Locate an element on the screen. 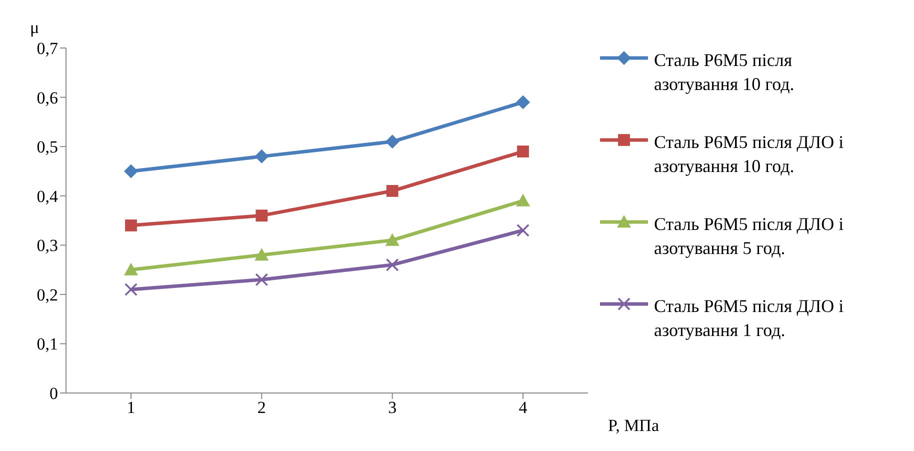 The width and height of the screenshot is (914, 451). y-tick-label: 0,5 is located at coordinates (47, 147).